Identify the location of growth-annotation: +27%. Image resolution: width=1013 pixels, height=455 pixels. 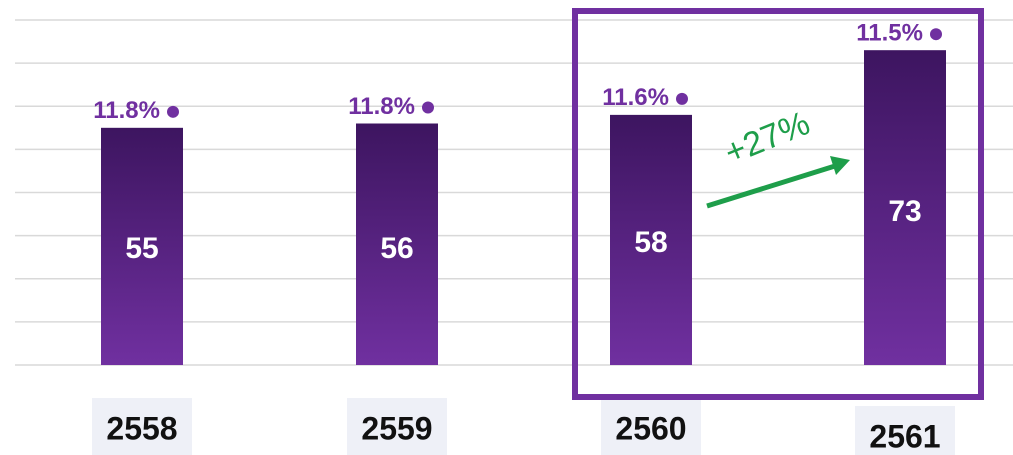
(767, 138).